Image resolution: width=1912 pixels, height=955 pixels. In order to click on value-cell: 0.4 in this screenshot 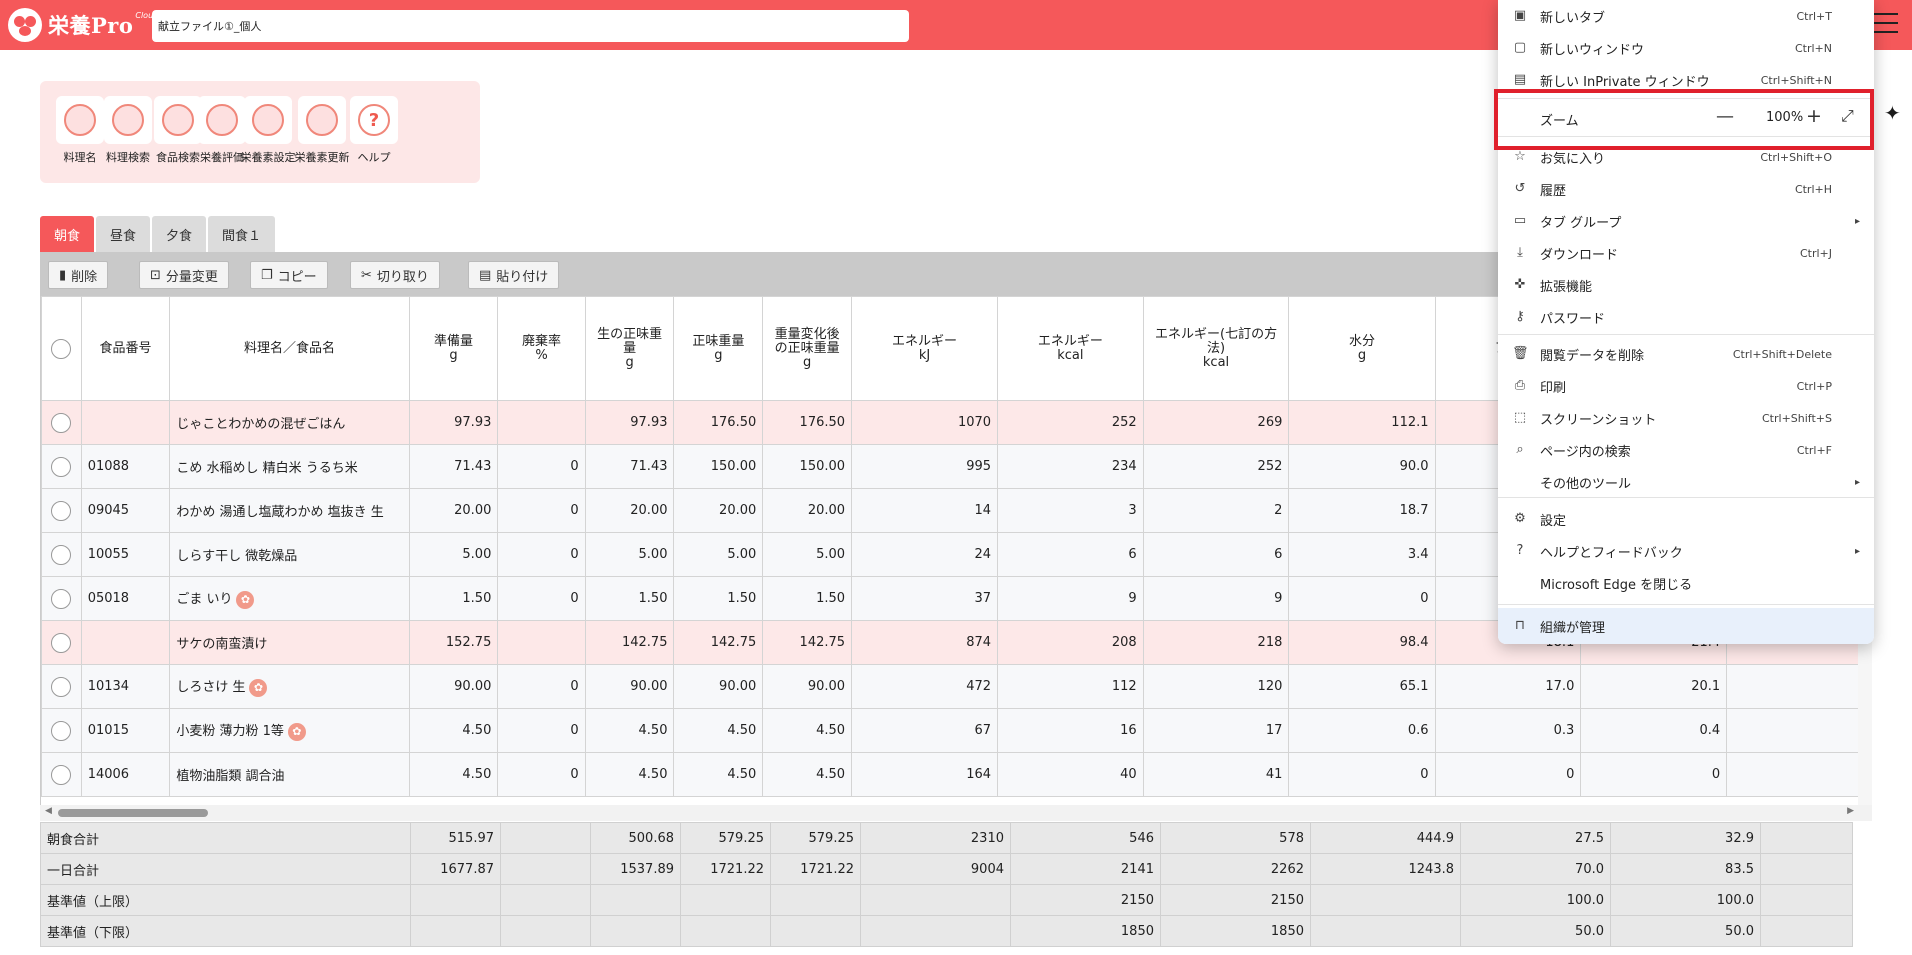, I will do `click(1654, 730)`.